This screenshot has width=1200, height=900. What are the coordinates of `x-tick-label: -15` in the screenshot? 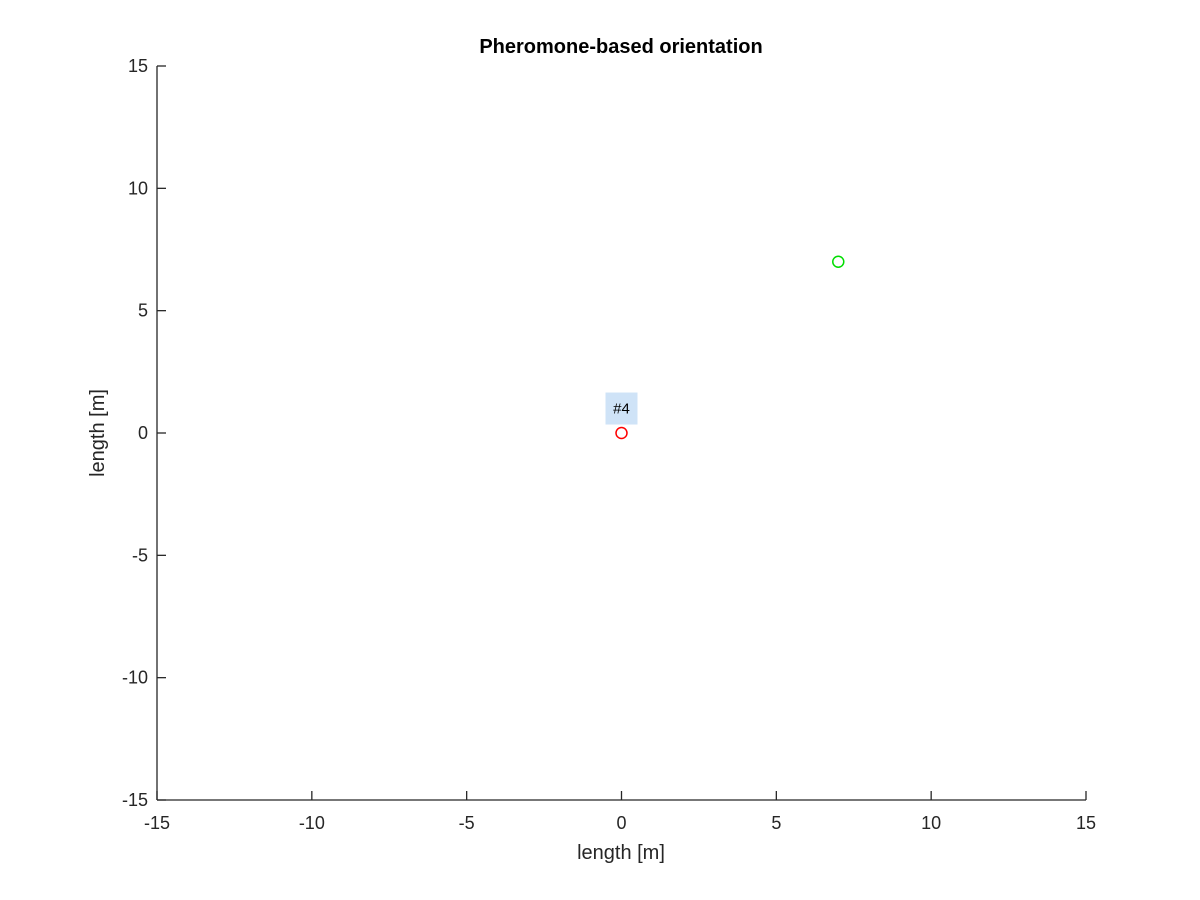 It's located at (157, 823).